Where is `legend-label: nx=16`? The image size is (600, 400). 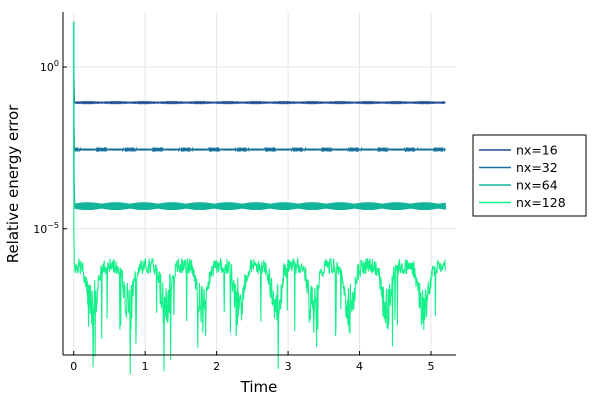 legend-label: nx=16 is located at coordinates (537, 150).